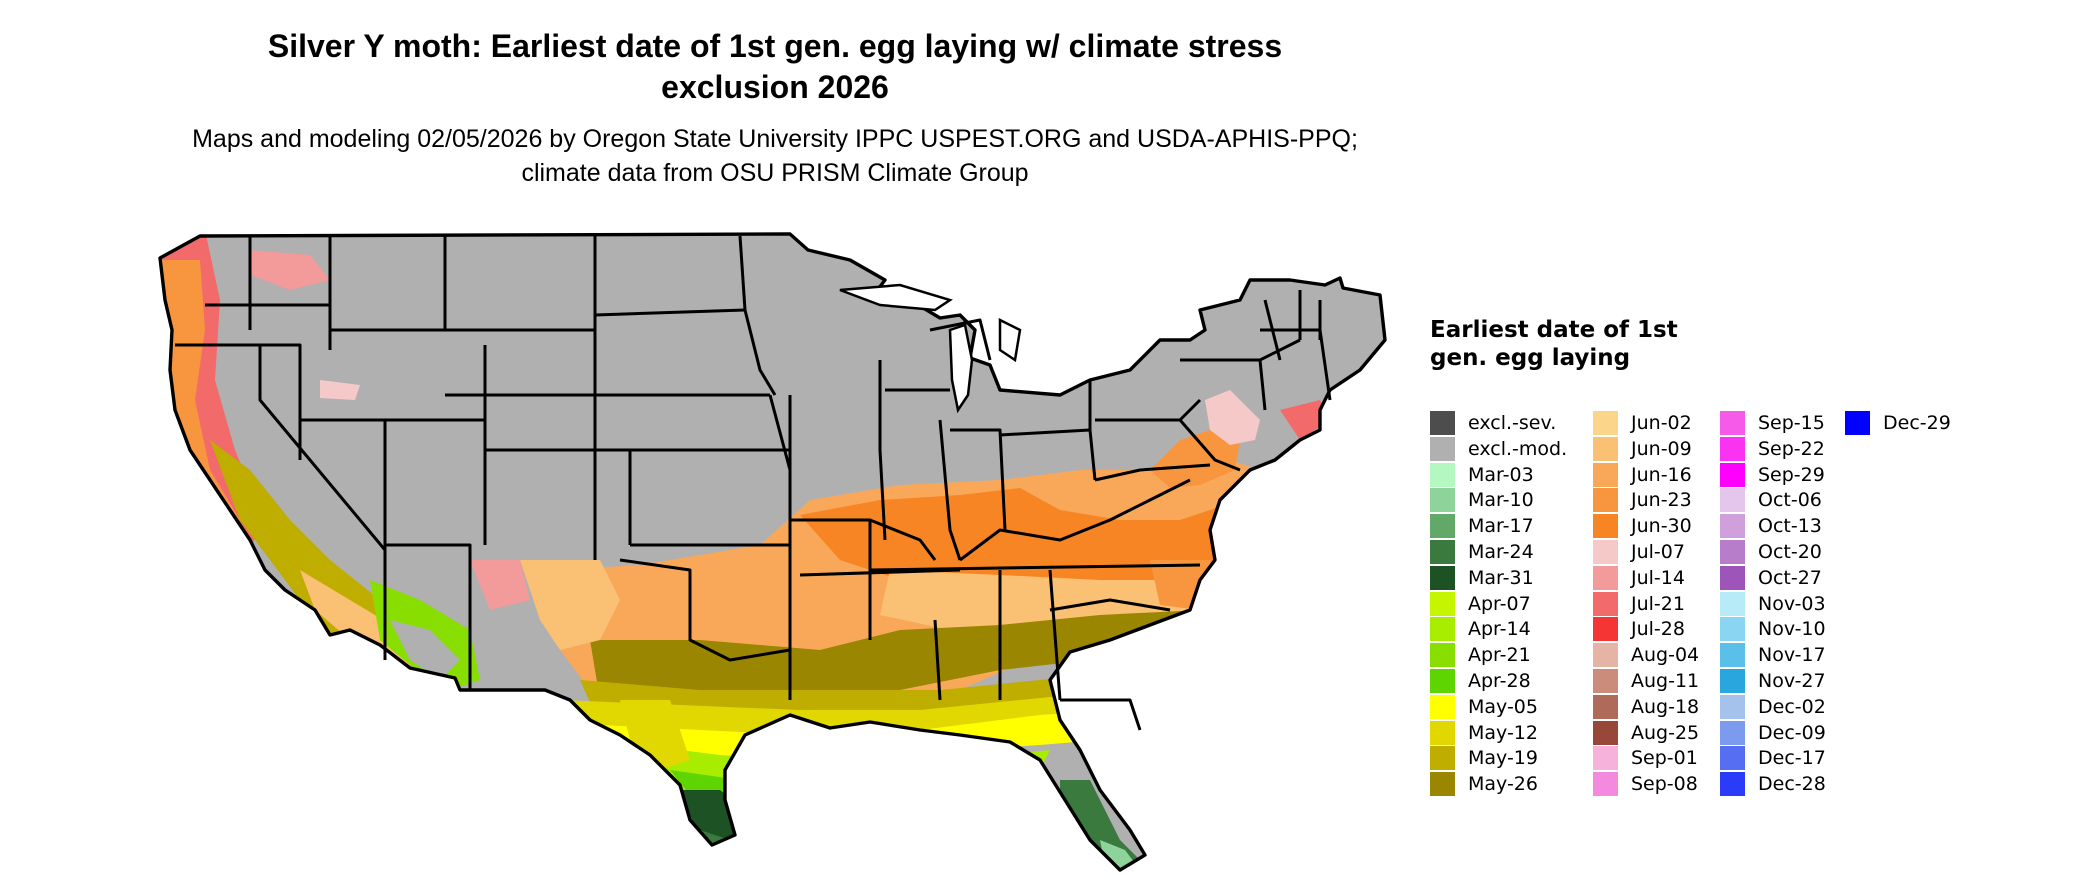 This screenshot has height=892, width=2100. Describe the element at coordinates (930, 348) in the screenshot. I see `great-lakes` at that location.